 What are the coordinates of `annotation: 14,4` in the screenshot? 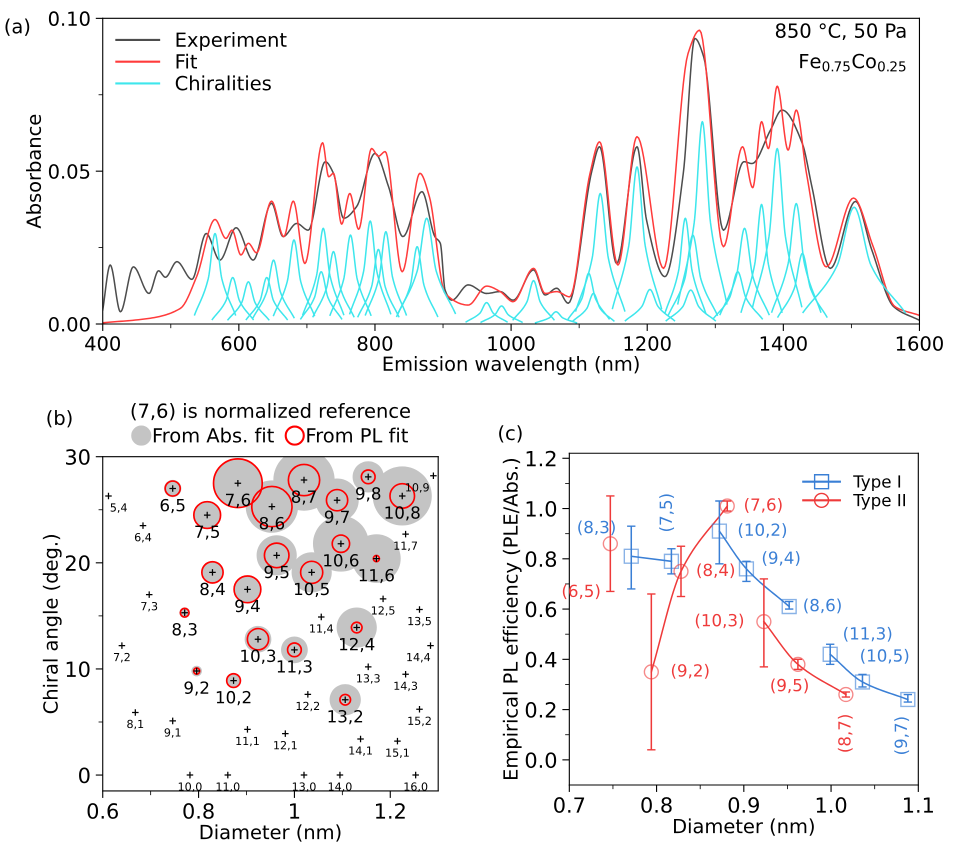 It's located at (418, 657).